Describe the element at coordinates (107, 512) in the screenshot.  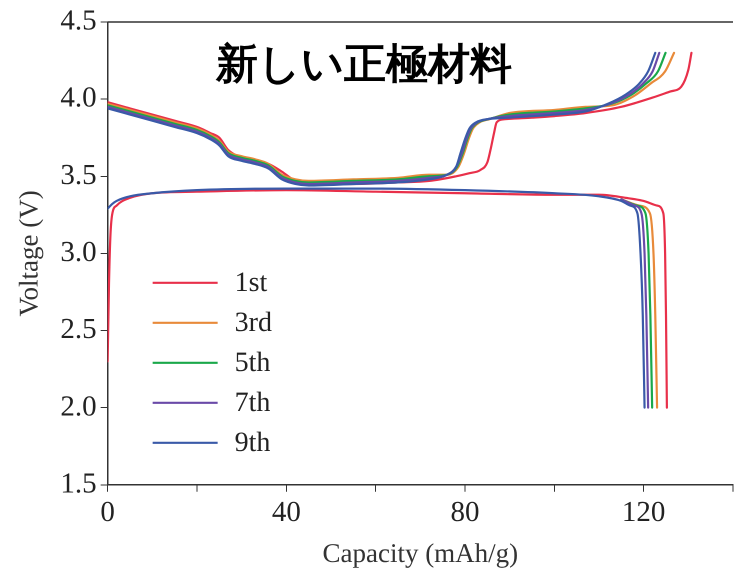
I see `x-tick-label: 0` at that location.